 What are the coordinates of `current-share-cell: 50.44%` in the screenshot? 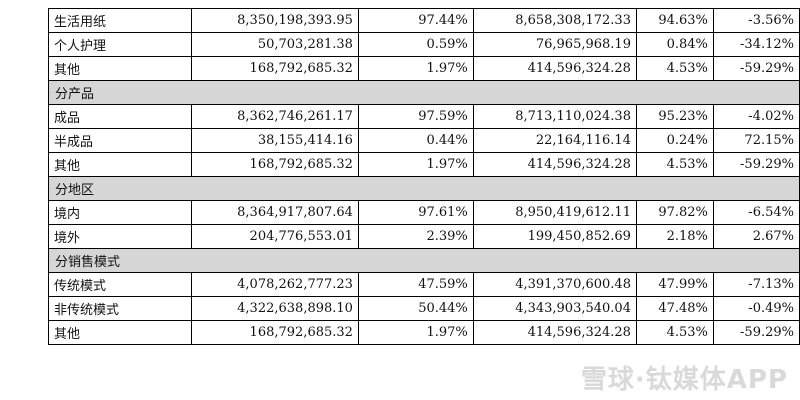 It's located at (415, 308).